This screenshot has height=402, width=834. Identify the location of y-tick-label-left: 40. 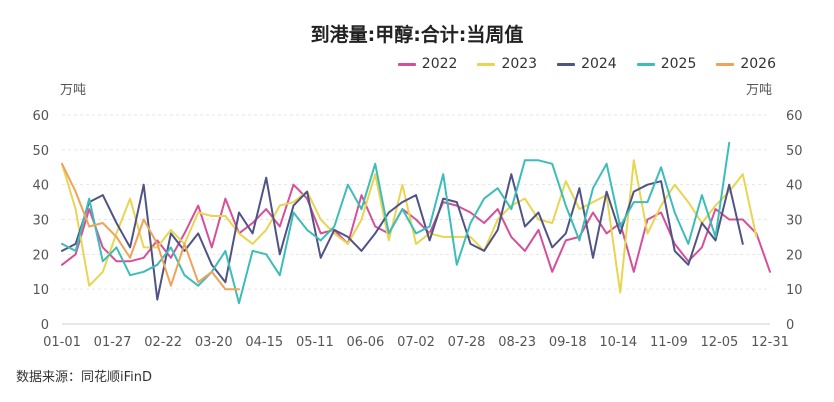
(40, 186).